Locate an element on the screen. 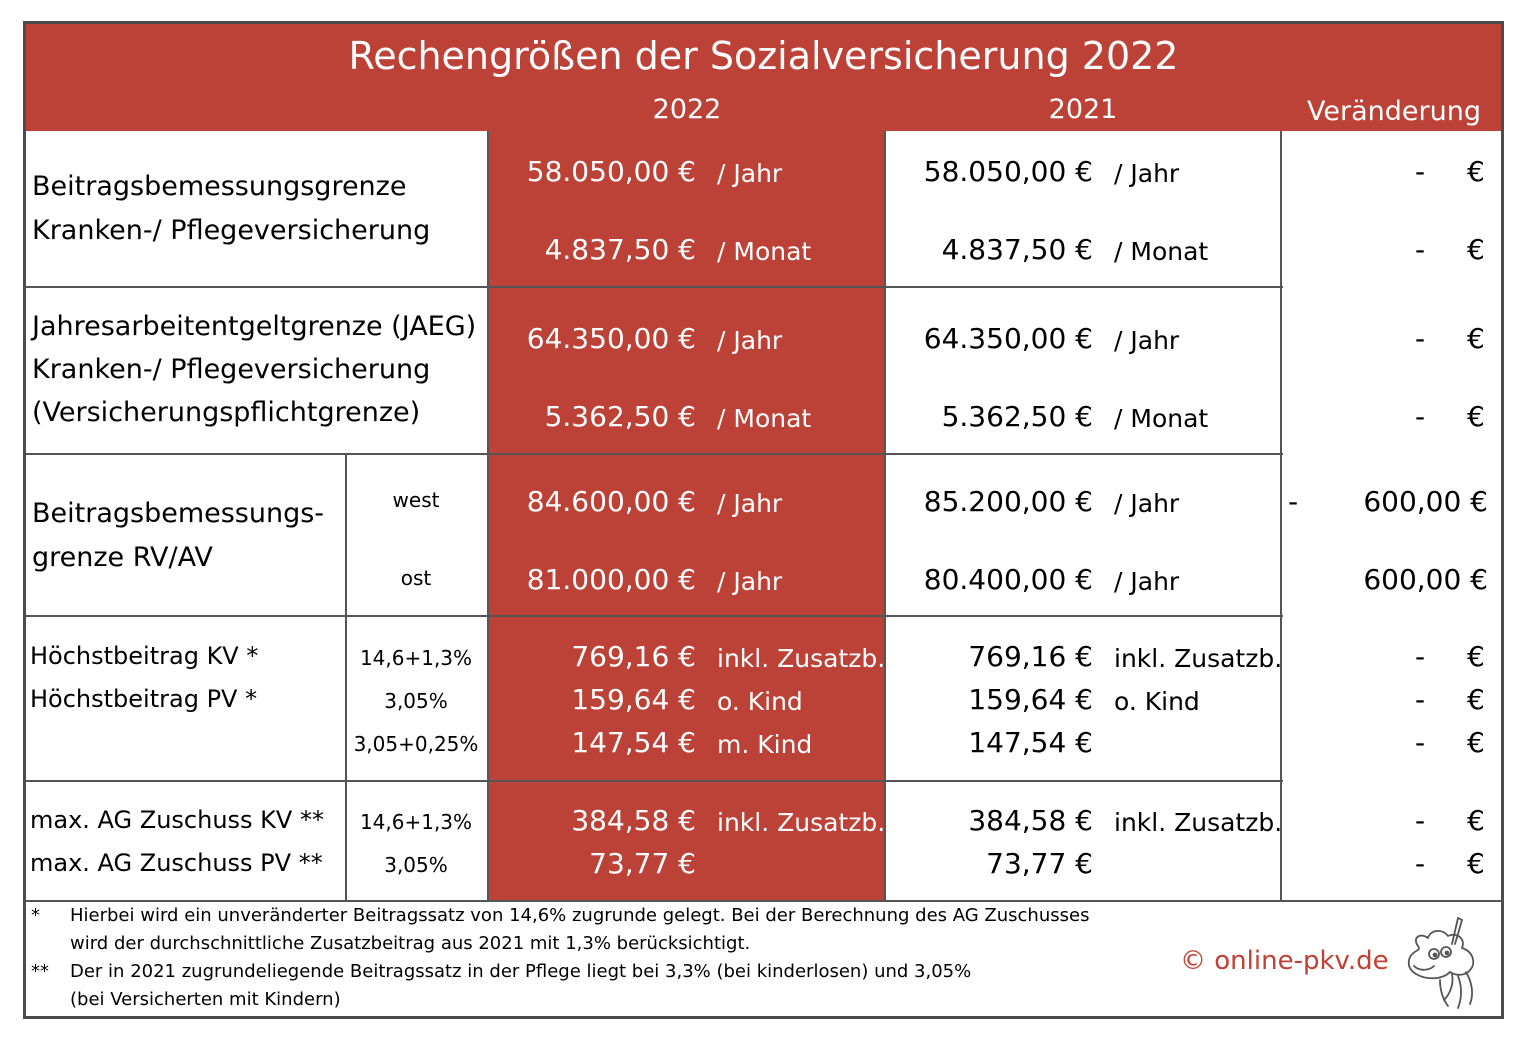  value-2021: 159,64 € is located at coordinates (1030, 699).